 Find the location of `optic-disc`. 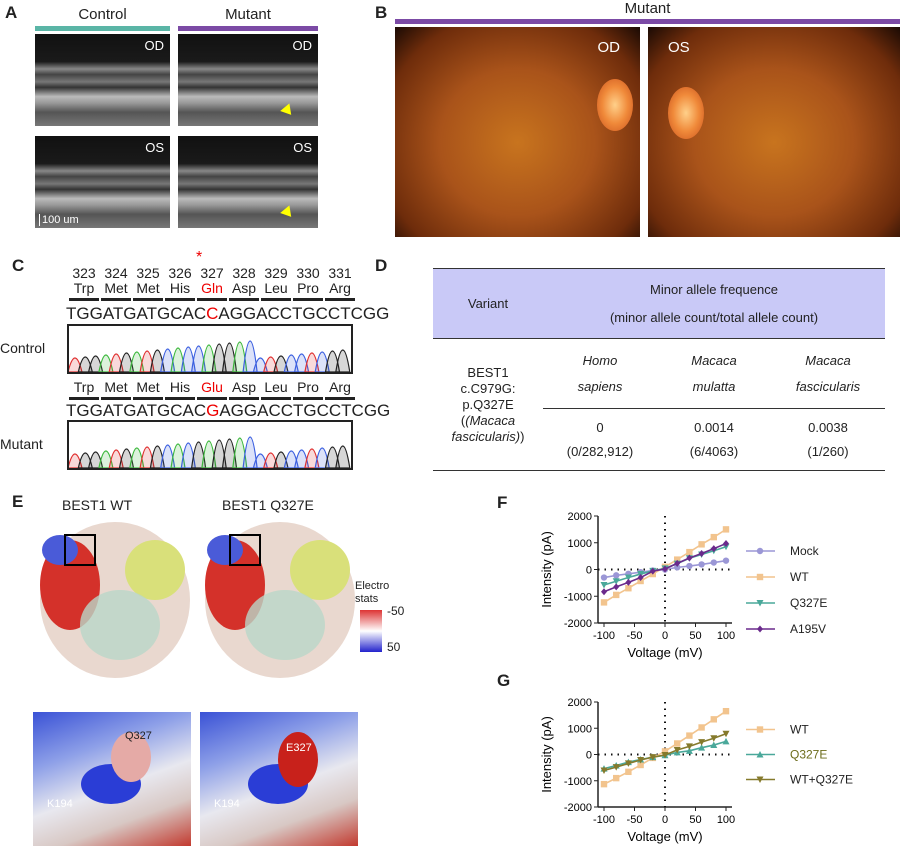

optic-disc is located at coordinates (686, 113).